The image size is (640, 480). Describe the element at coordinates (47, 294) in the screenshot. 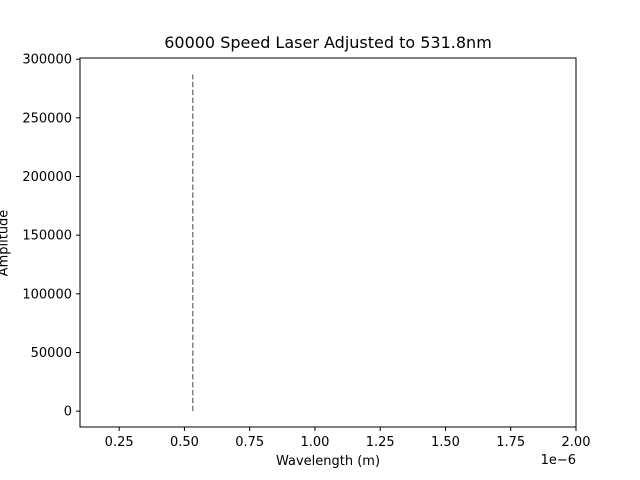

I see `y-tick-label: 100000` at that location.